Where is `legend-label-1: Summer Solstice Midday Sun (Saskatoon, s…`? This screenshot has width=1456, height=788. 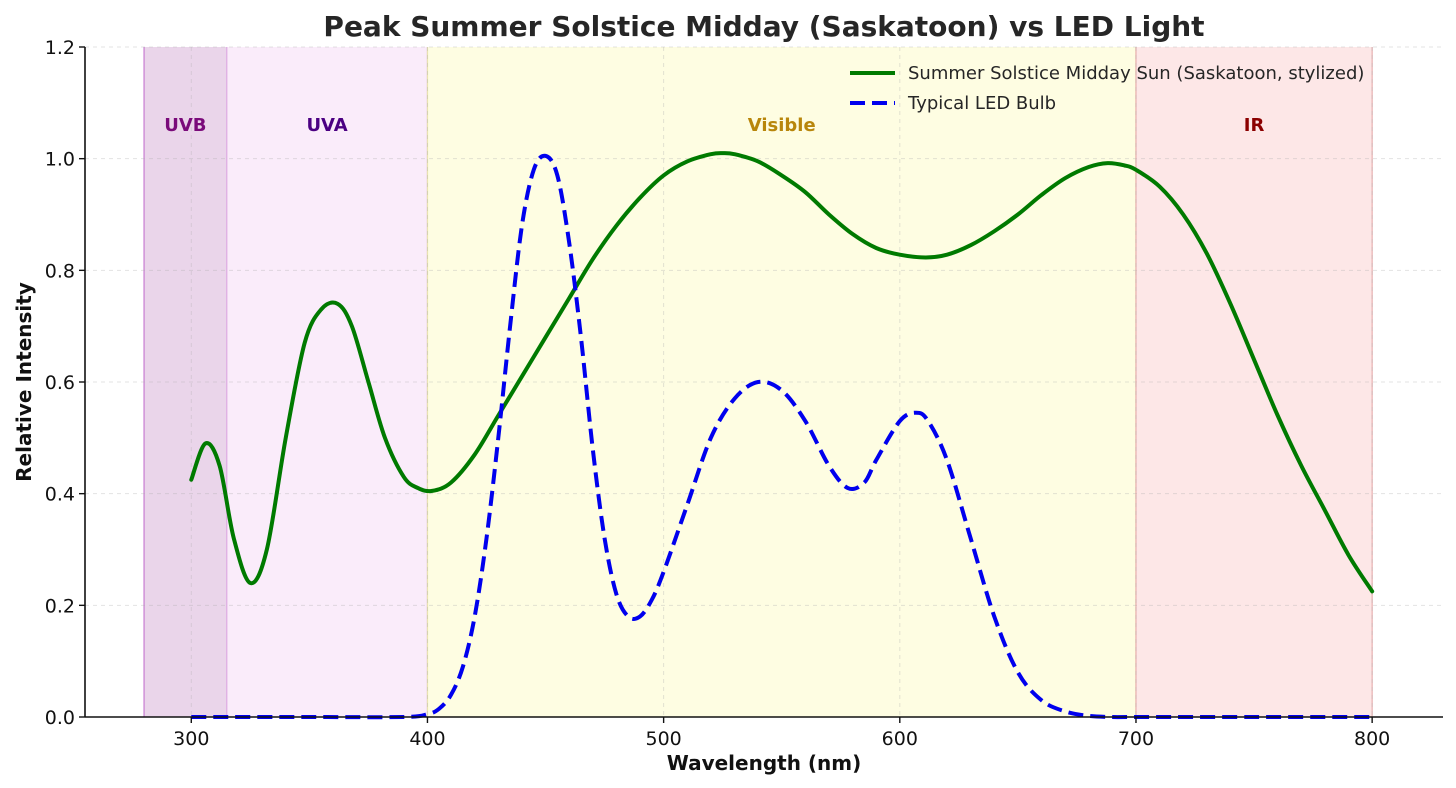 legend-label-1: Summer Solstice Midday Sun (Saskatoon, s… is located at coordinates (1136, 73).